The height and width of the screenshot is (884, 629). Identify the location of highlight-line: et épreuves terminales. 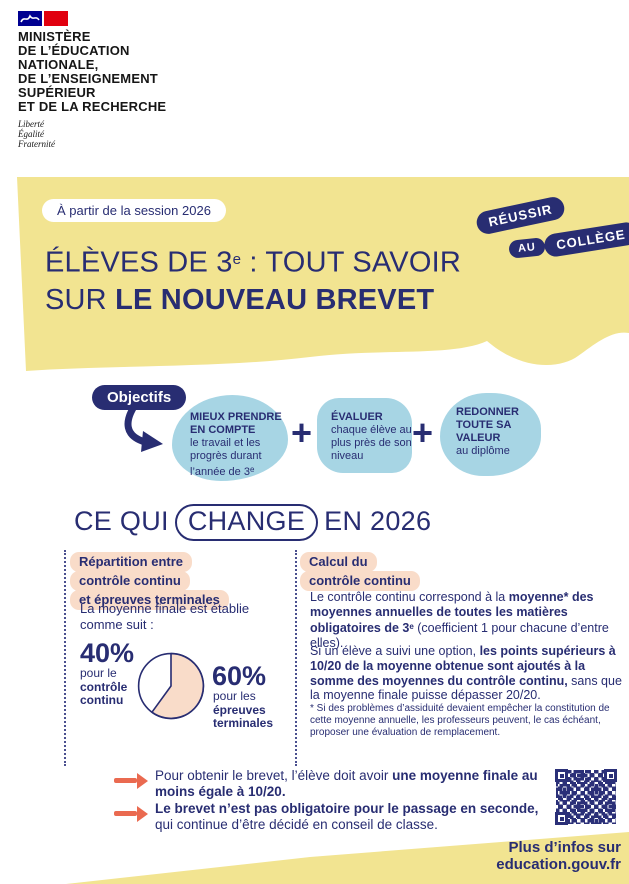
(149, 600).